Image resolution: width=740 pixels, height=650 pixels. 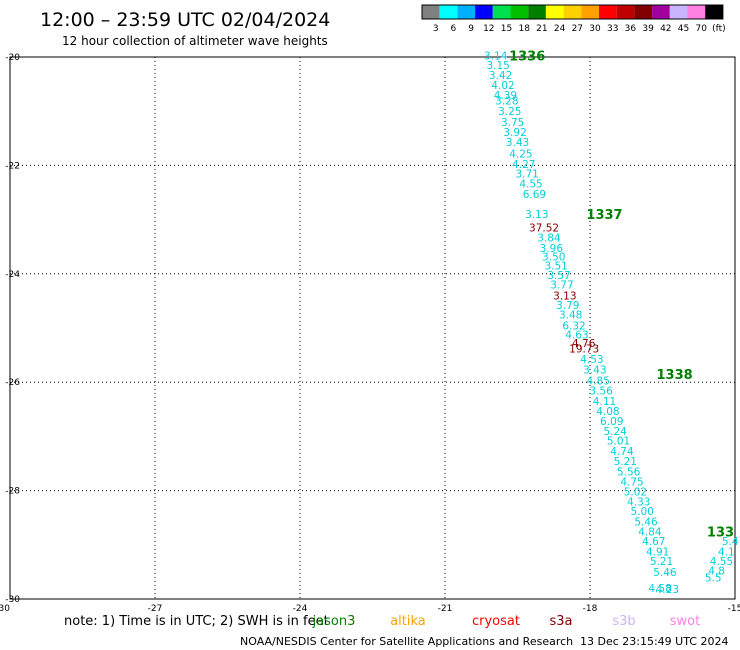 I want to click on swh-point-label: 4.76, so click(x=584, y=344).